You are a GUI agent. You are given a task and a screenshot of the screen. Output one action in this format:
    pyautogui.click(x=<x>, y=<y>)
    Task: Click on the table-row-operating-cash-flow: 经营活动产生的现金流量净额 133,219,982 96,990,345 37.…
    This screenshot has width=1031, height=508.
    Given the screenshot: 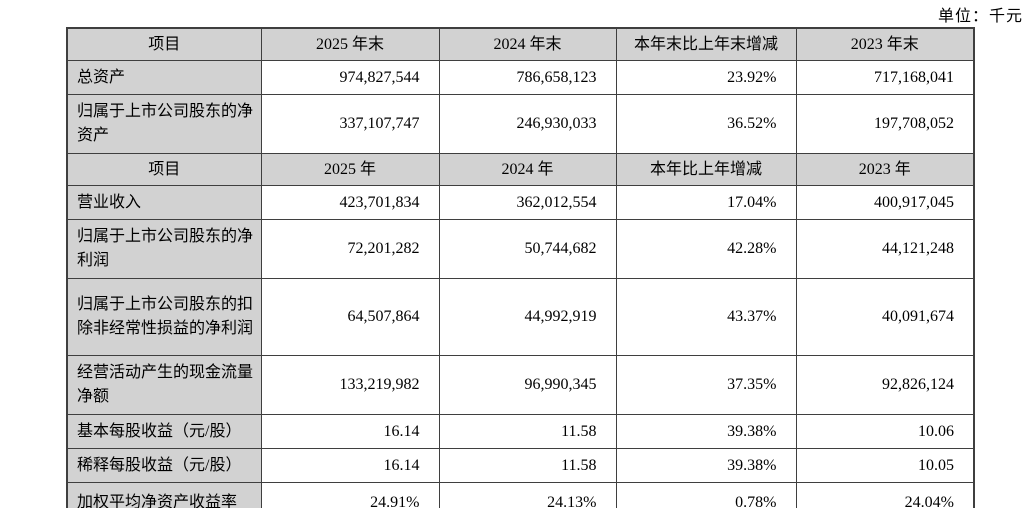 What is the action you would take?
    pyautogui.click(x=520, y=385)
    